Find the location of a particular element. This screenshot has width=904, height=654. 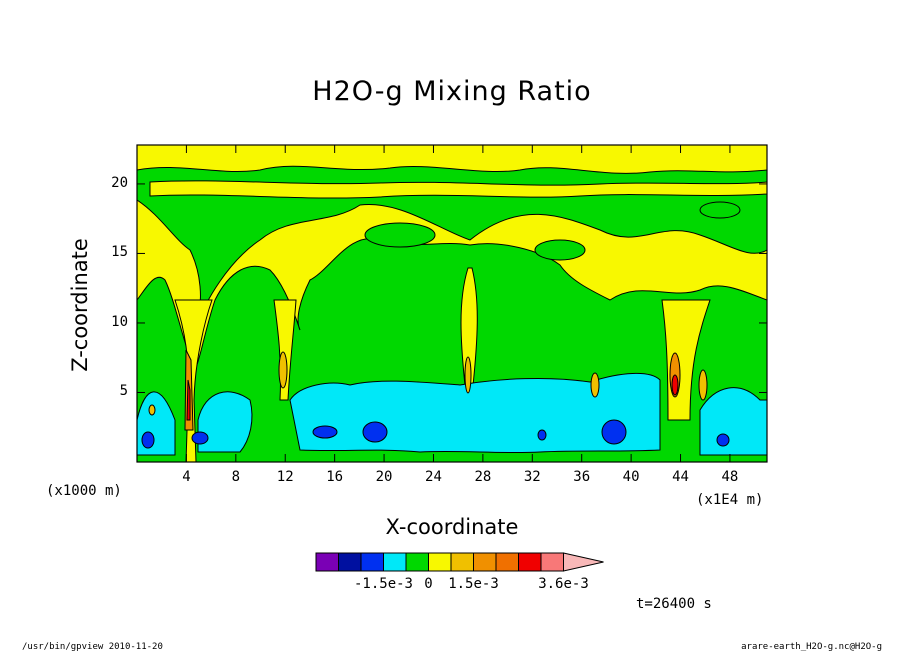

colorbar-extend-arrow is located at coordinates (583, 562).